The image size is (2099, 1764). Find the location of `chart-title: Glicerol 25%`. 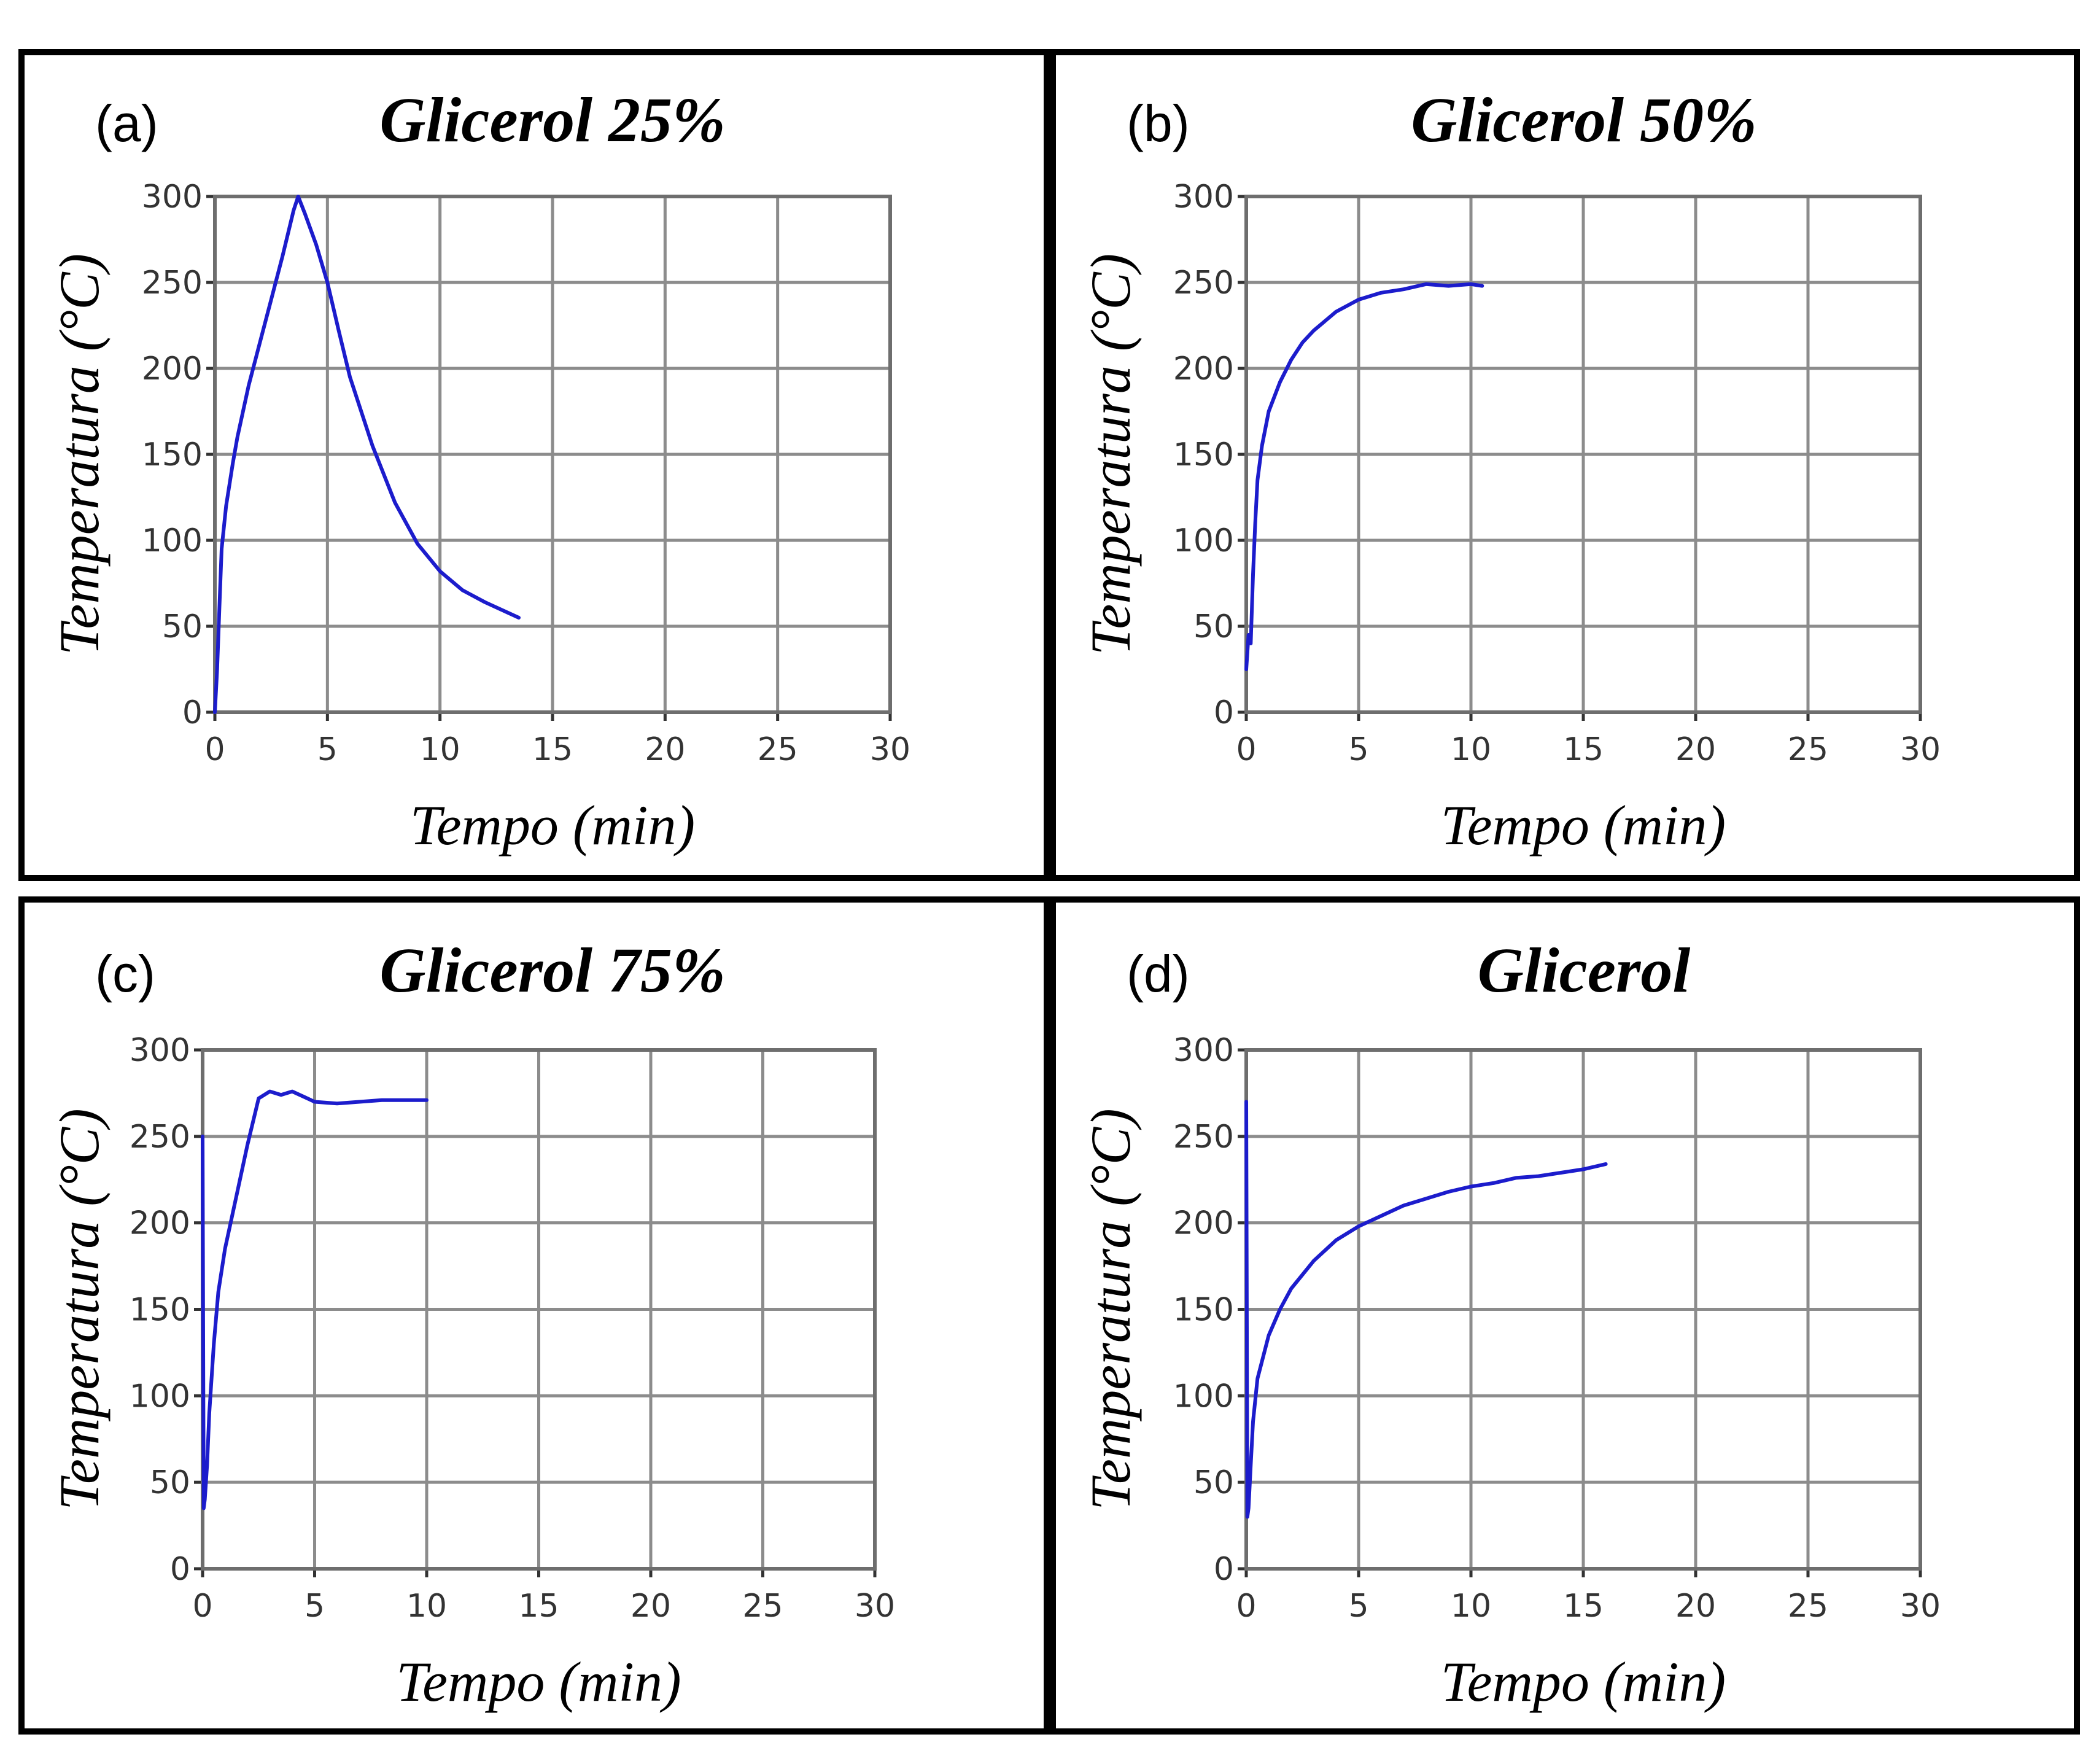

chart-title: Glicerol 25% is located at coordinates (552, 120).